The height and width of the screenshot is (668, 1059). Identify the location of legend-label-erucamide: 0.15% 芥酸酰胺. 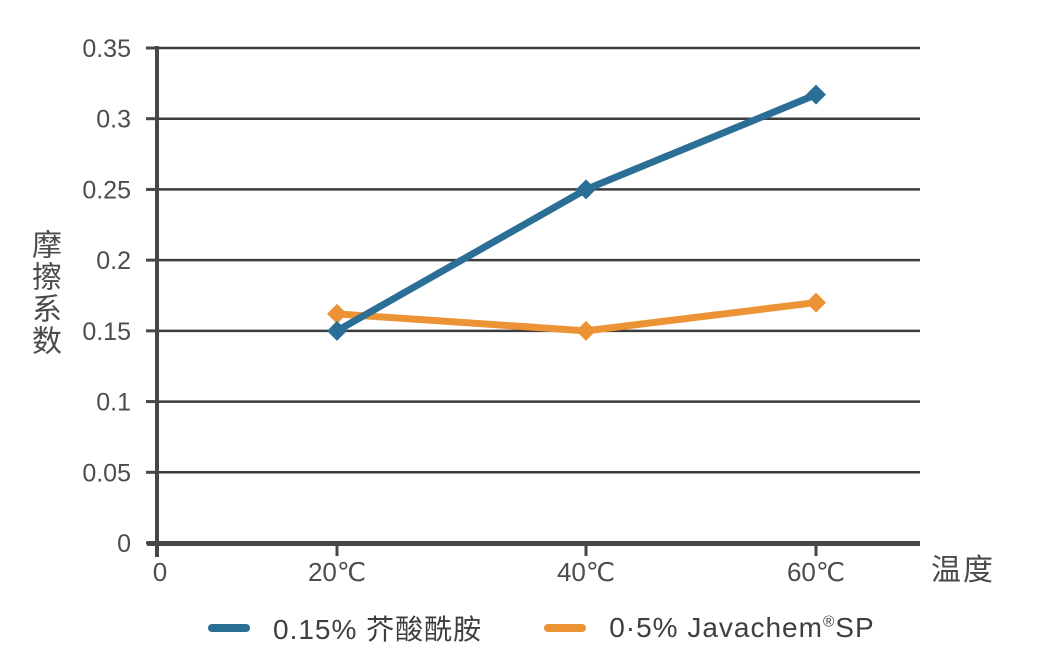
(378, 629).